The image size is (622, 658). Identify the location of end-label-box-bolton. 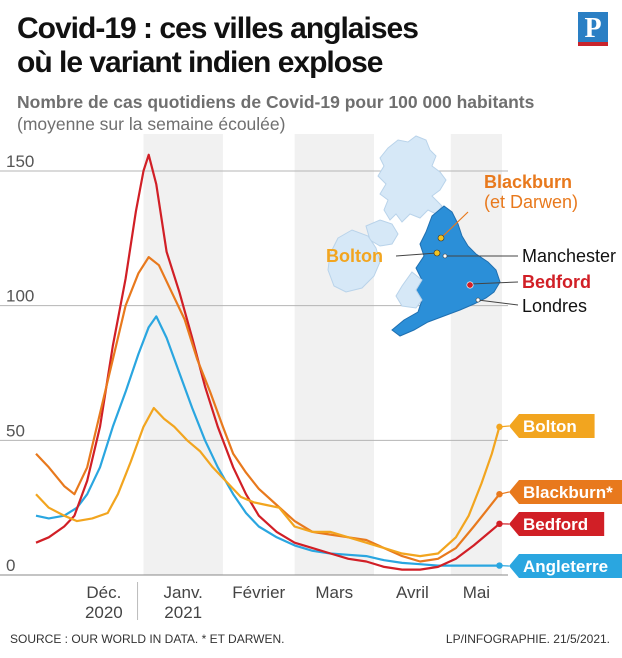
(552, 426).